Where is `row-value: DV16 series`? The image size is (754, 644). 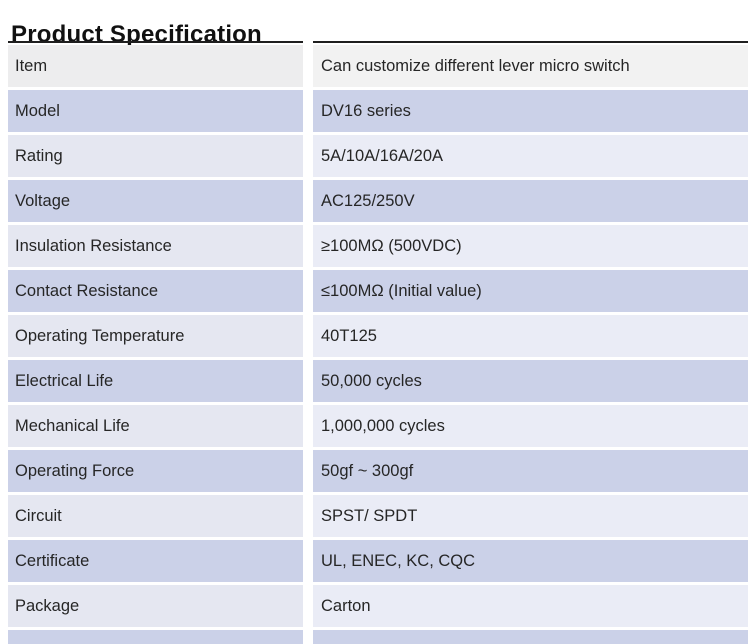
row-value: DV16 series is located at coordinates (530, 111).